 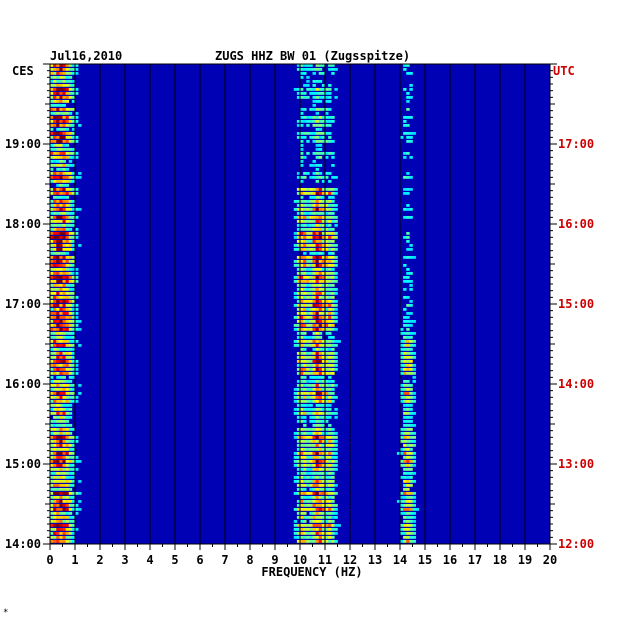 What do you see at coordinates (475, 560) in the screenshot?
I see `x-tick-label: 17` at bounding box center [475, 560].